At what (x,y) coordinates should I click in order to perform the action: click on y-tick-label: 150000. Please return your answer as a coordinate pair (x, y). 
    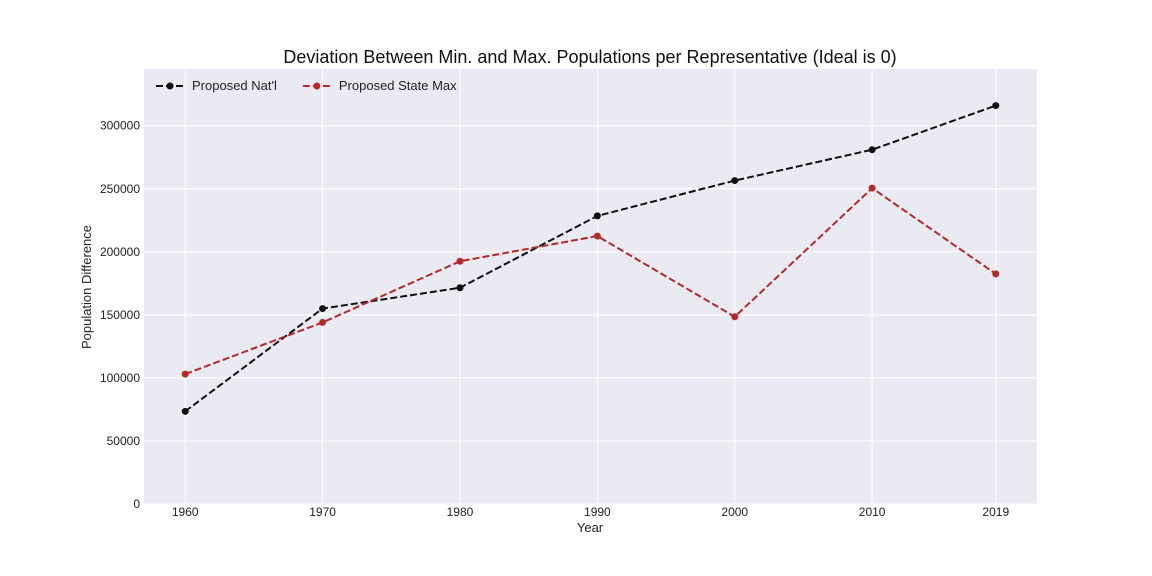
    Looking at the image, I should click on (120, 315).